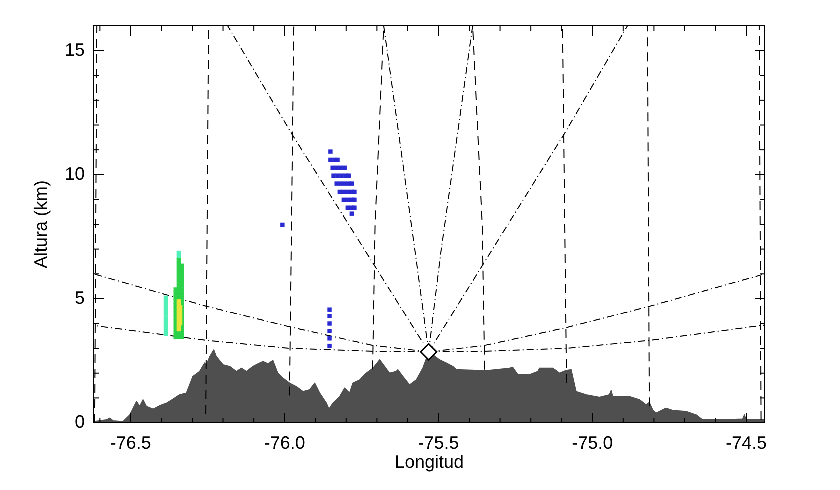 The height and width of the screenshot is (490, 840). I want to click on x-tick-label: -74.5, so click(747, 442).